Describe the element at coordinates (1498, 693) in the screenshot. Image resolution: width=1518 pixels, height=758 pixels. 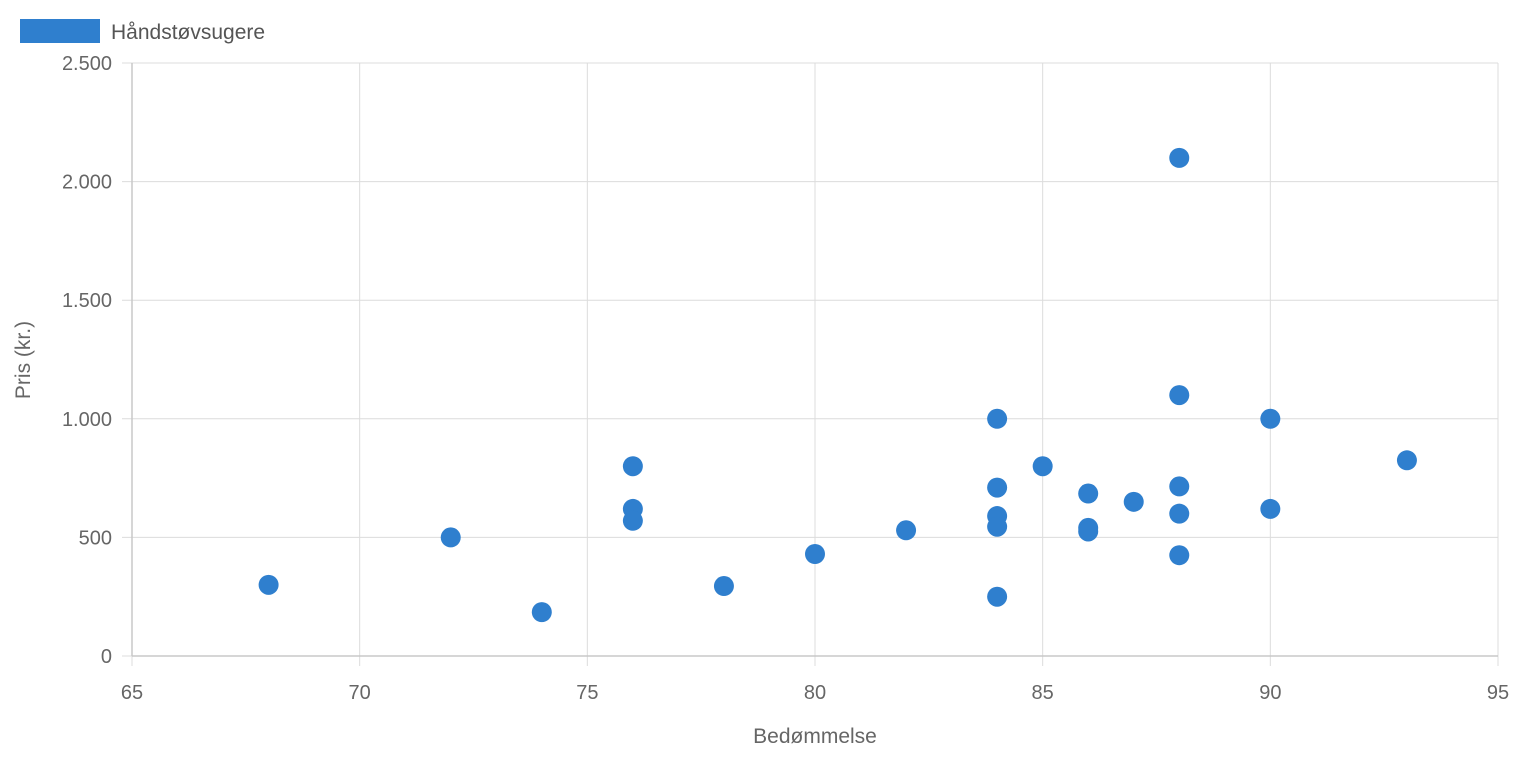
I see `x-tick-label: 95` at that location.